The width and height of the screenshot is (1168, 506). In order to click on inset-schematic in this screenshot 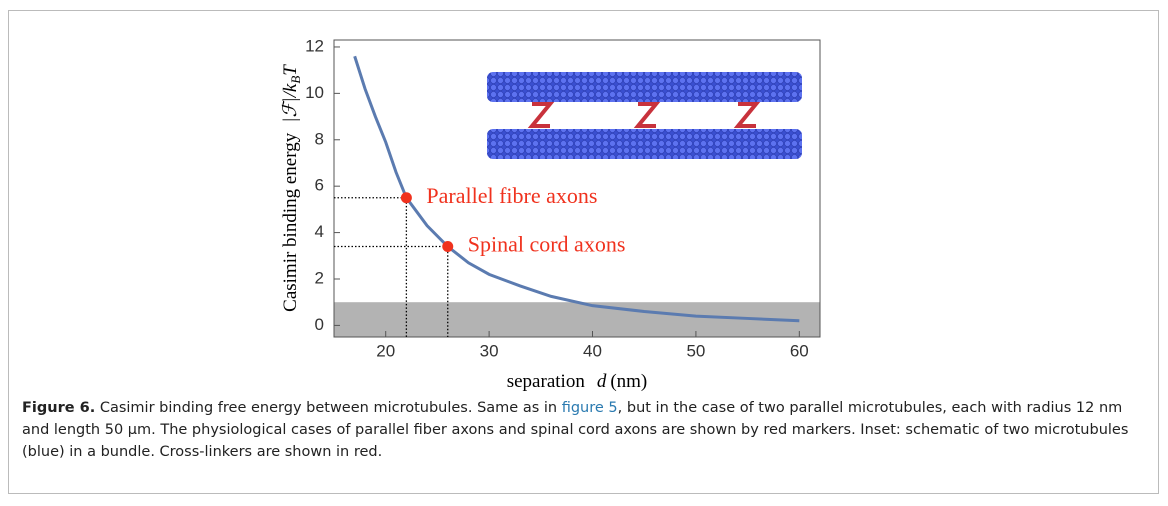, I will do `click(644, 115)`.